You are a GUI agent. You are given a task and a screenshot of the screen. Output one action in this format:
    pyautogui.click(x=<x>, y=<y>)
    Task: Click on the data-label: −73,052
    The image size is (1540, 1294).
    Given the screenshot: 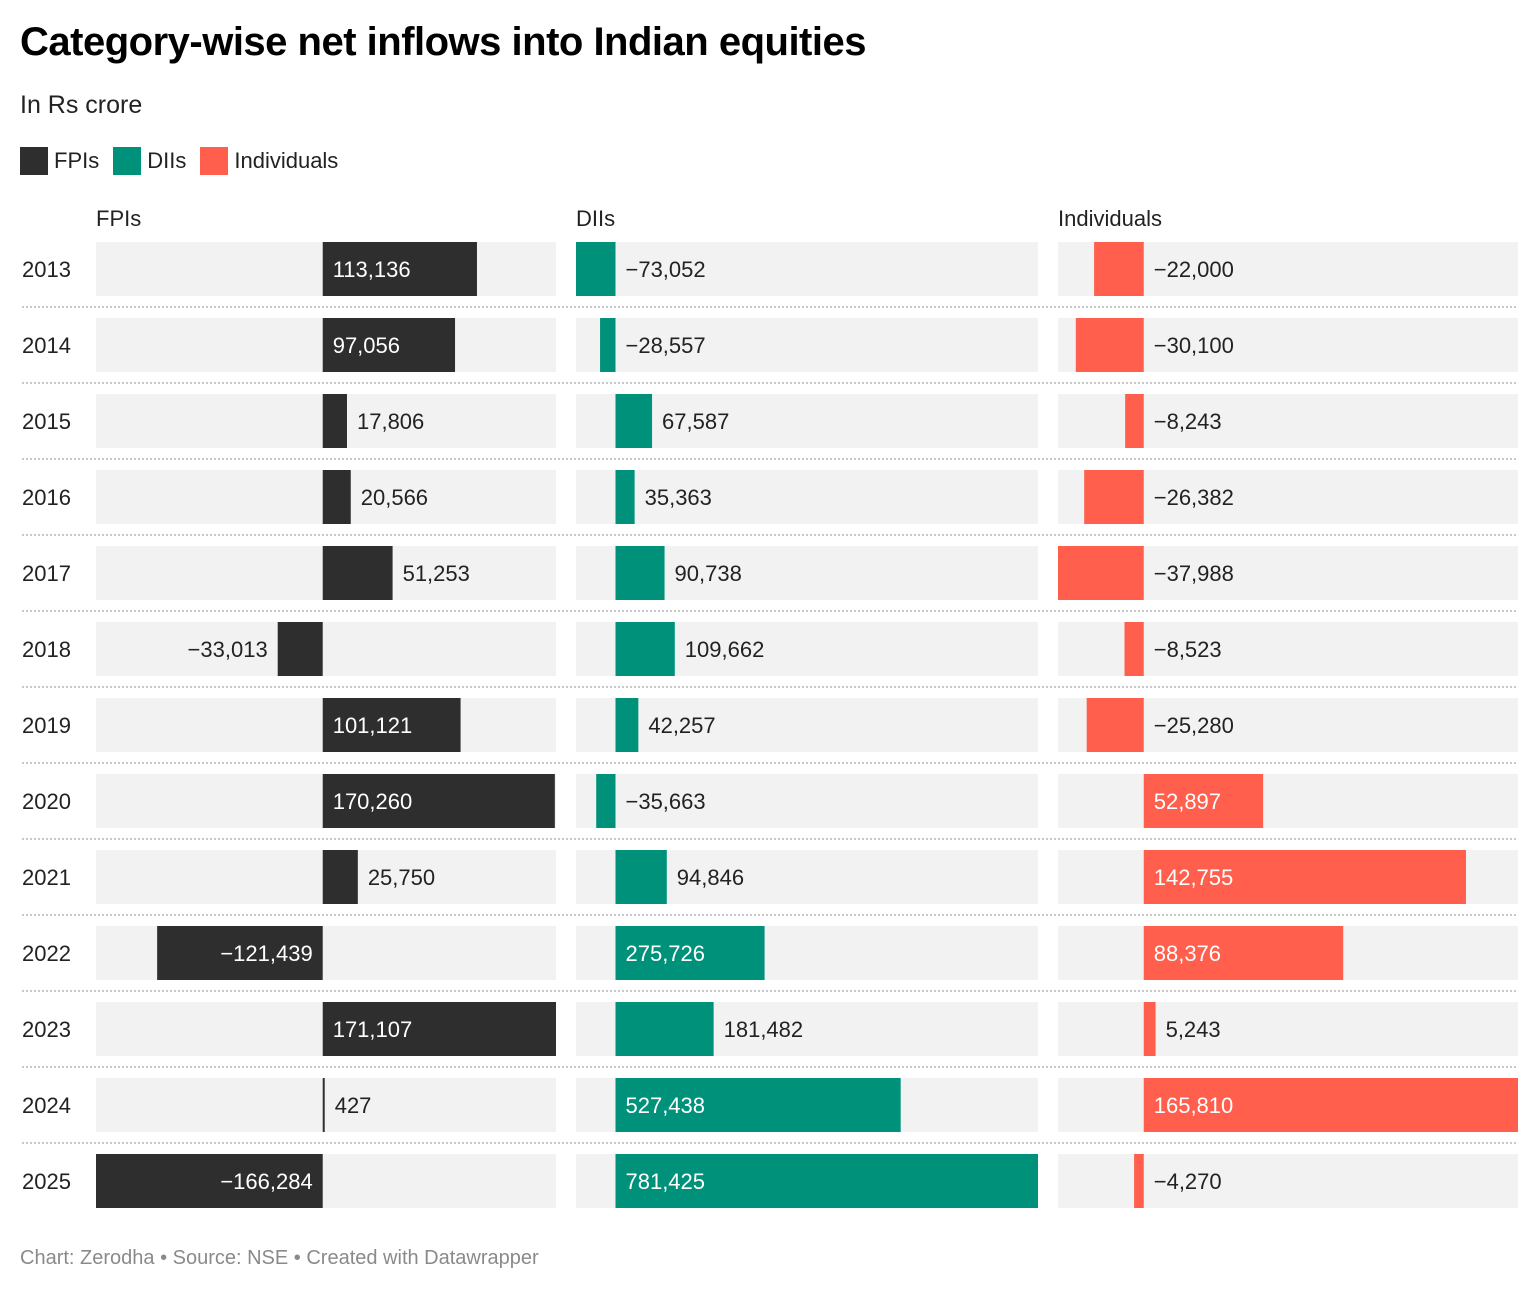 What is the action you would take?
    pyautogui.click(x=665, y=269)
    